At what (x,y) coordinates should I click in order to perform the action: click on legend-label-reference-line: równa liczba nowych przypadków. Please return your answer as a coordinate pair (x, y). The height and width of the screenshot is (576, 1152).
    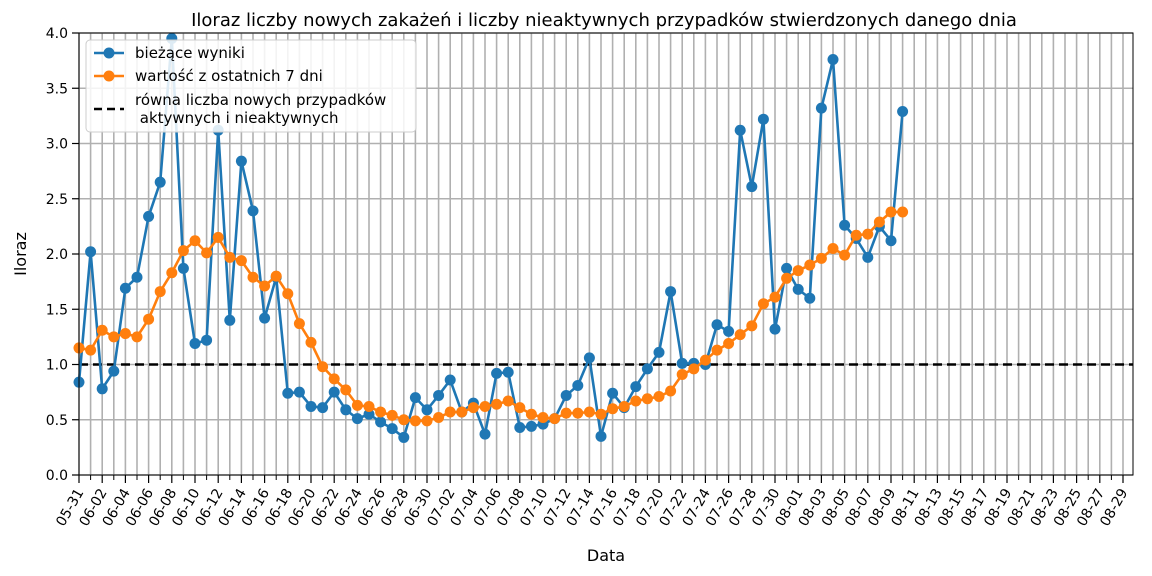
    Looking at the image, I should click on (260, 100).